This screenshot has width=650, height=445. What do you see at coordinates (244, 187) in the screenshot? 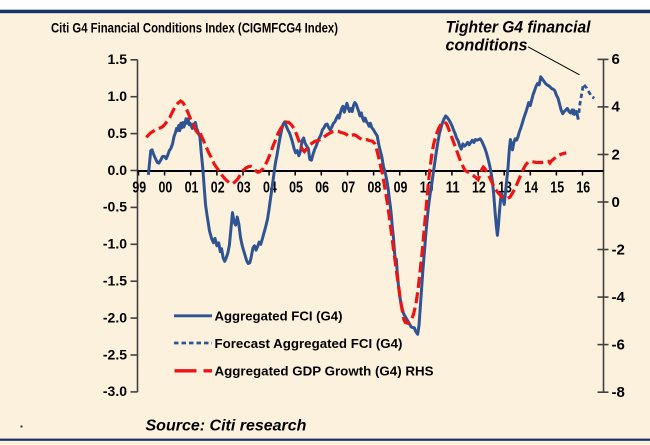
I see `svg-text: 03` at bounding box center [244, 187].